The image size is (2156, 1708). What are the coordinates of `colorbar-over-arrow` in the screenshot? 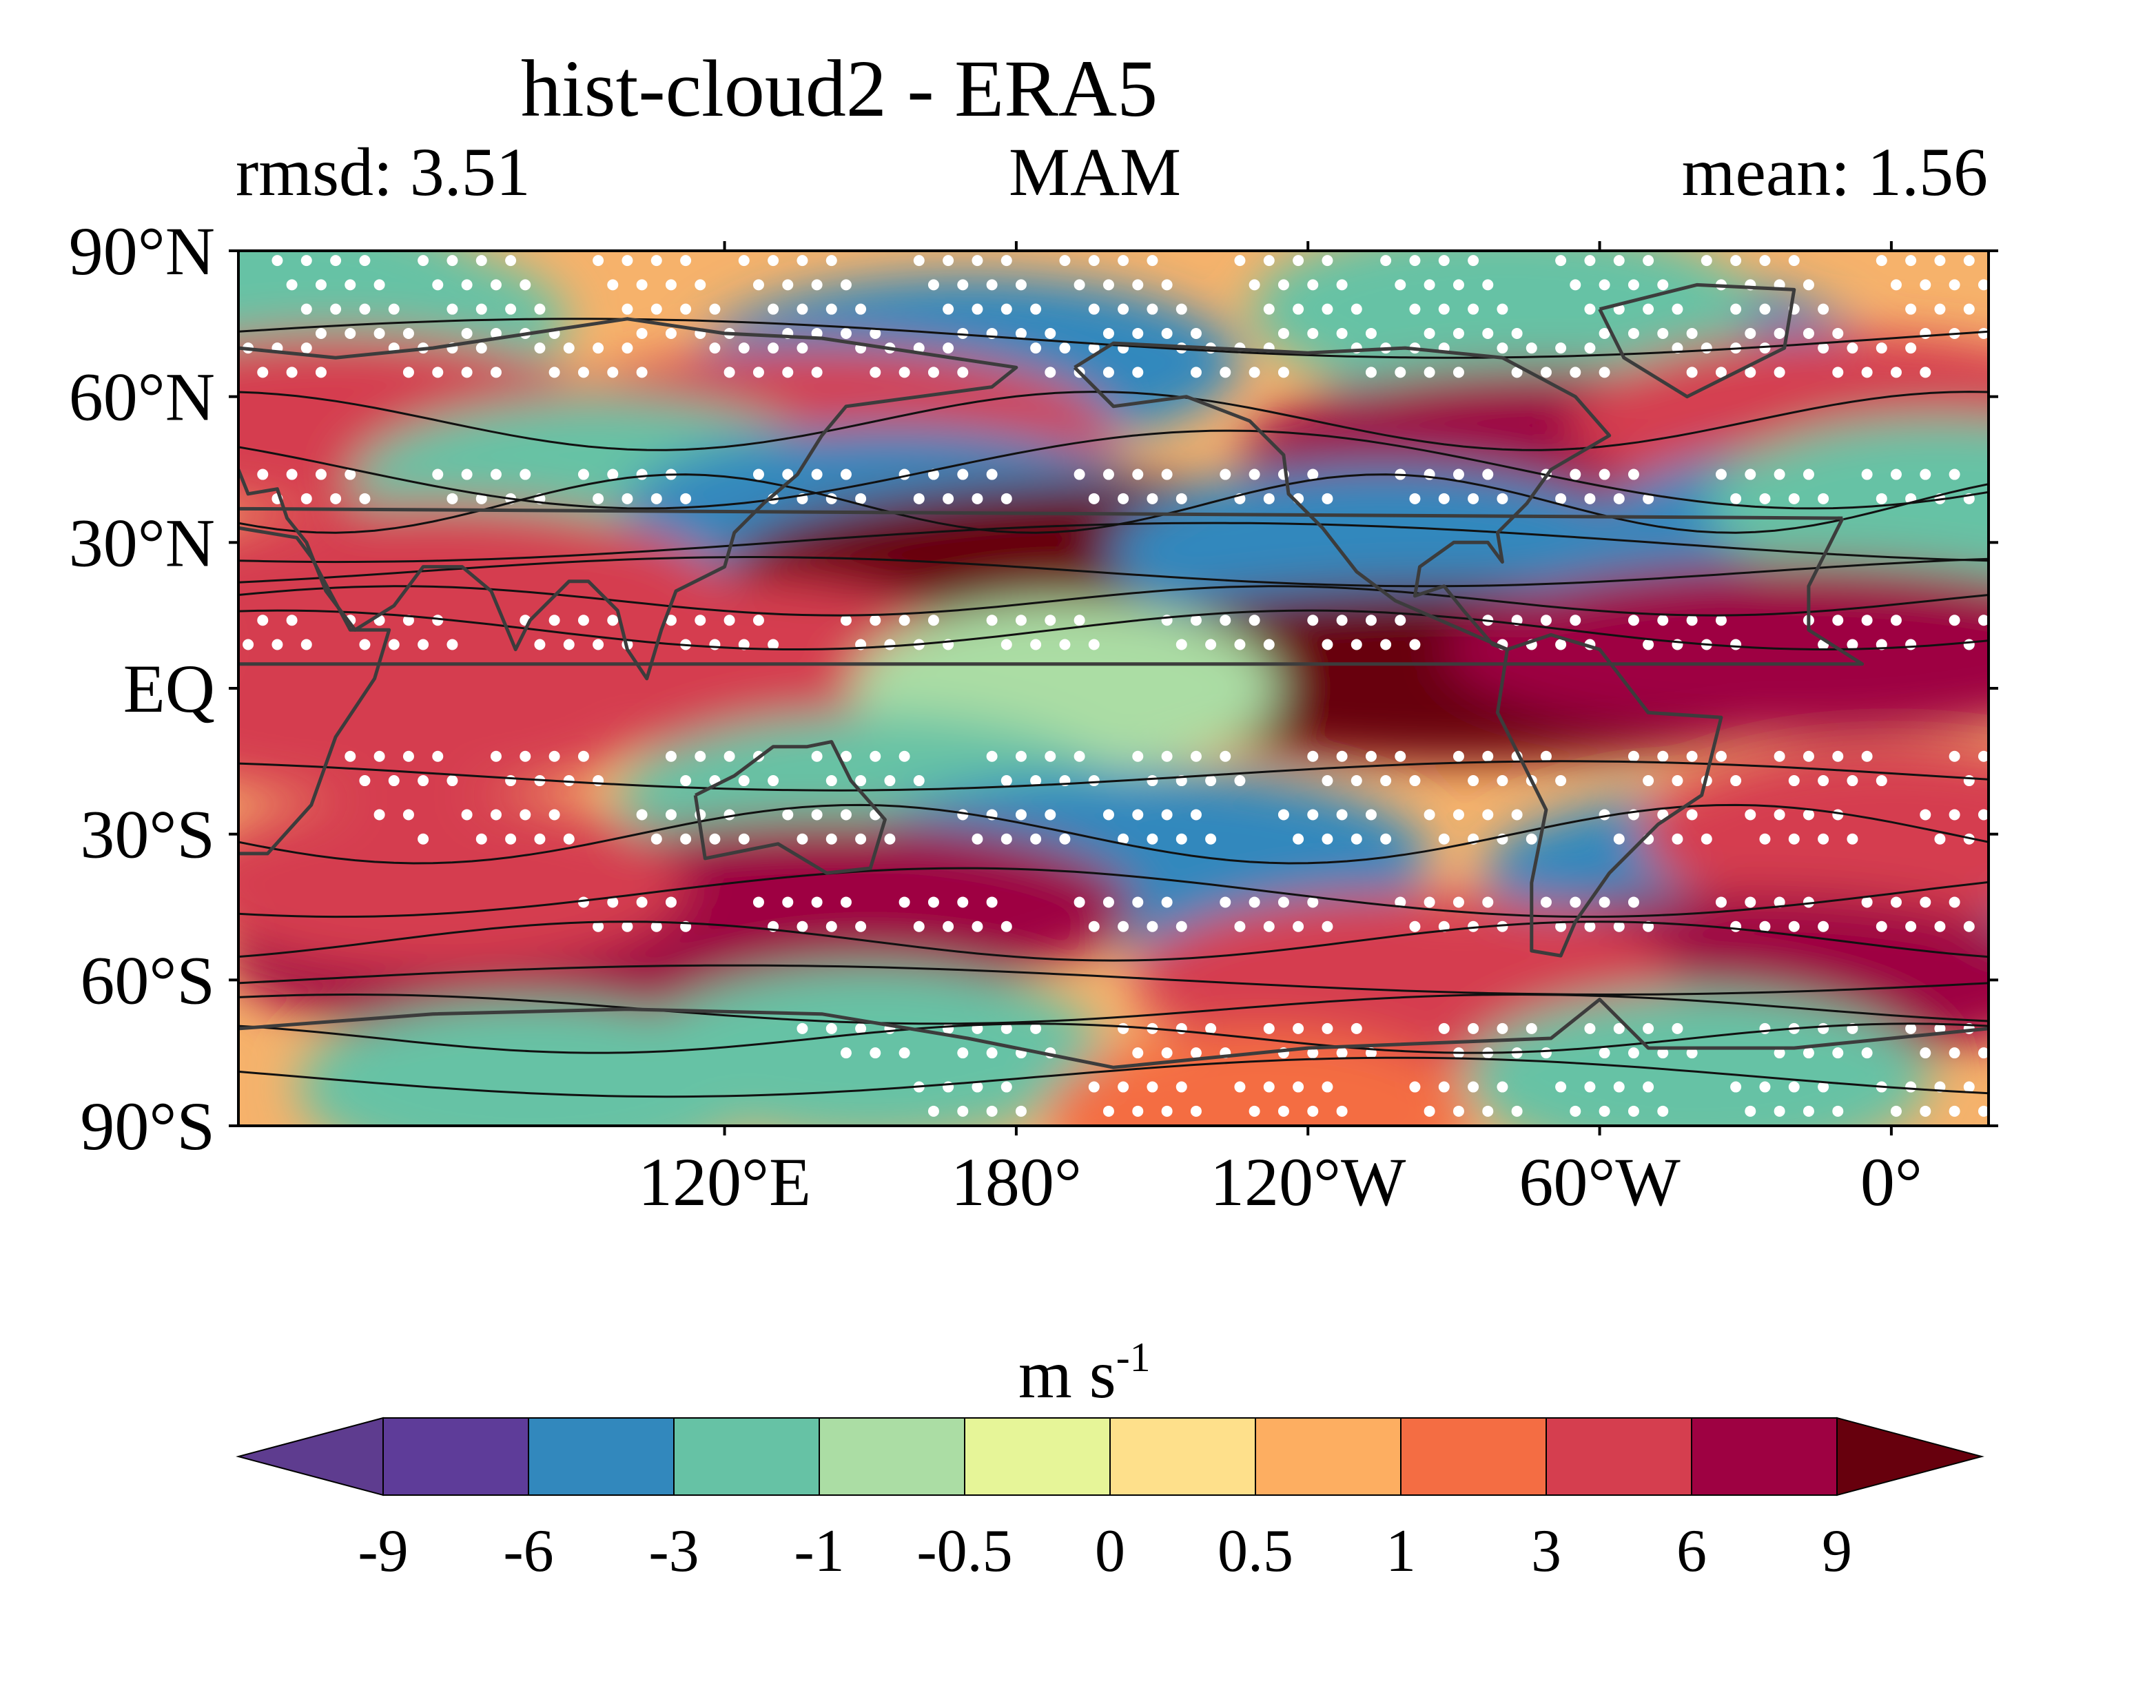 It's located at (1910, 1457).